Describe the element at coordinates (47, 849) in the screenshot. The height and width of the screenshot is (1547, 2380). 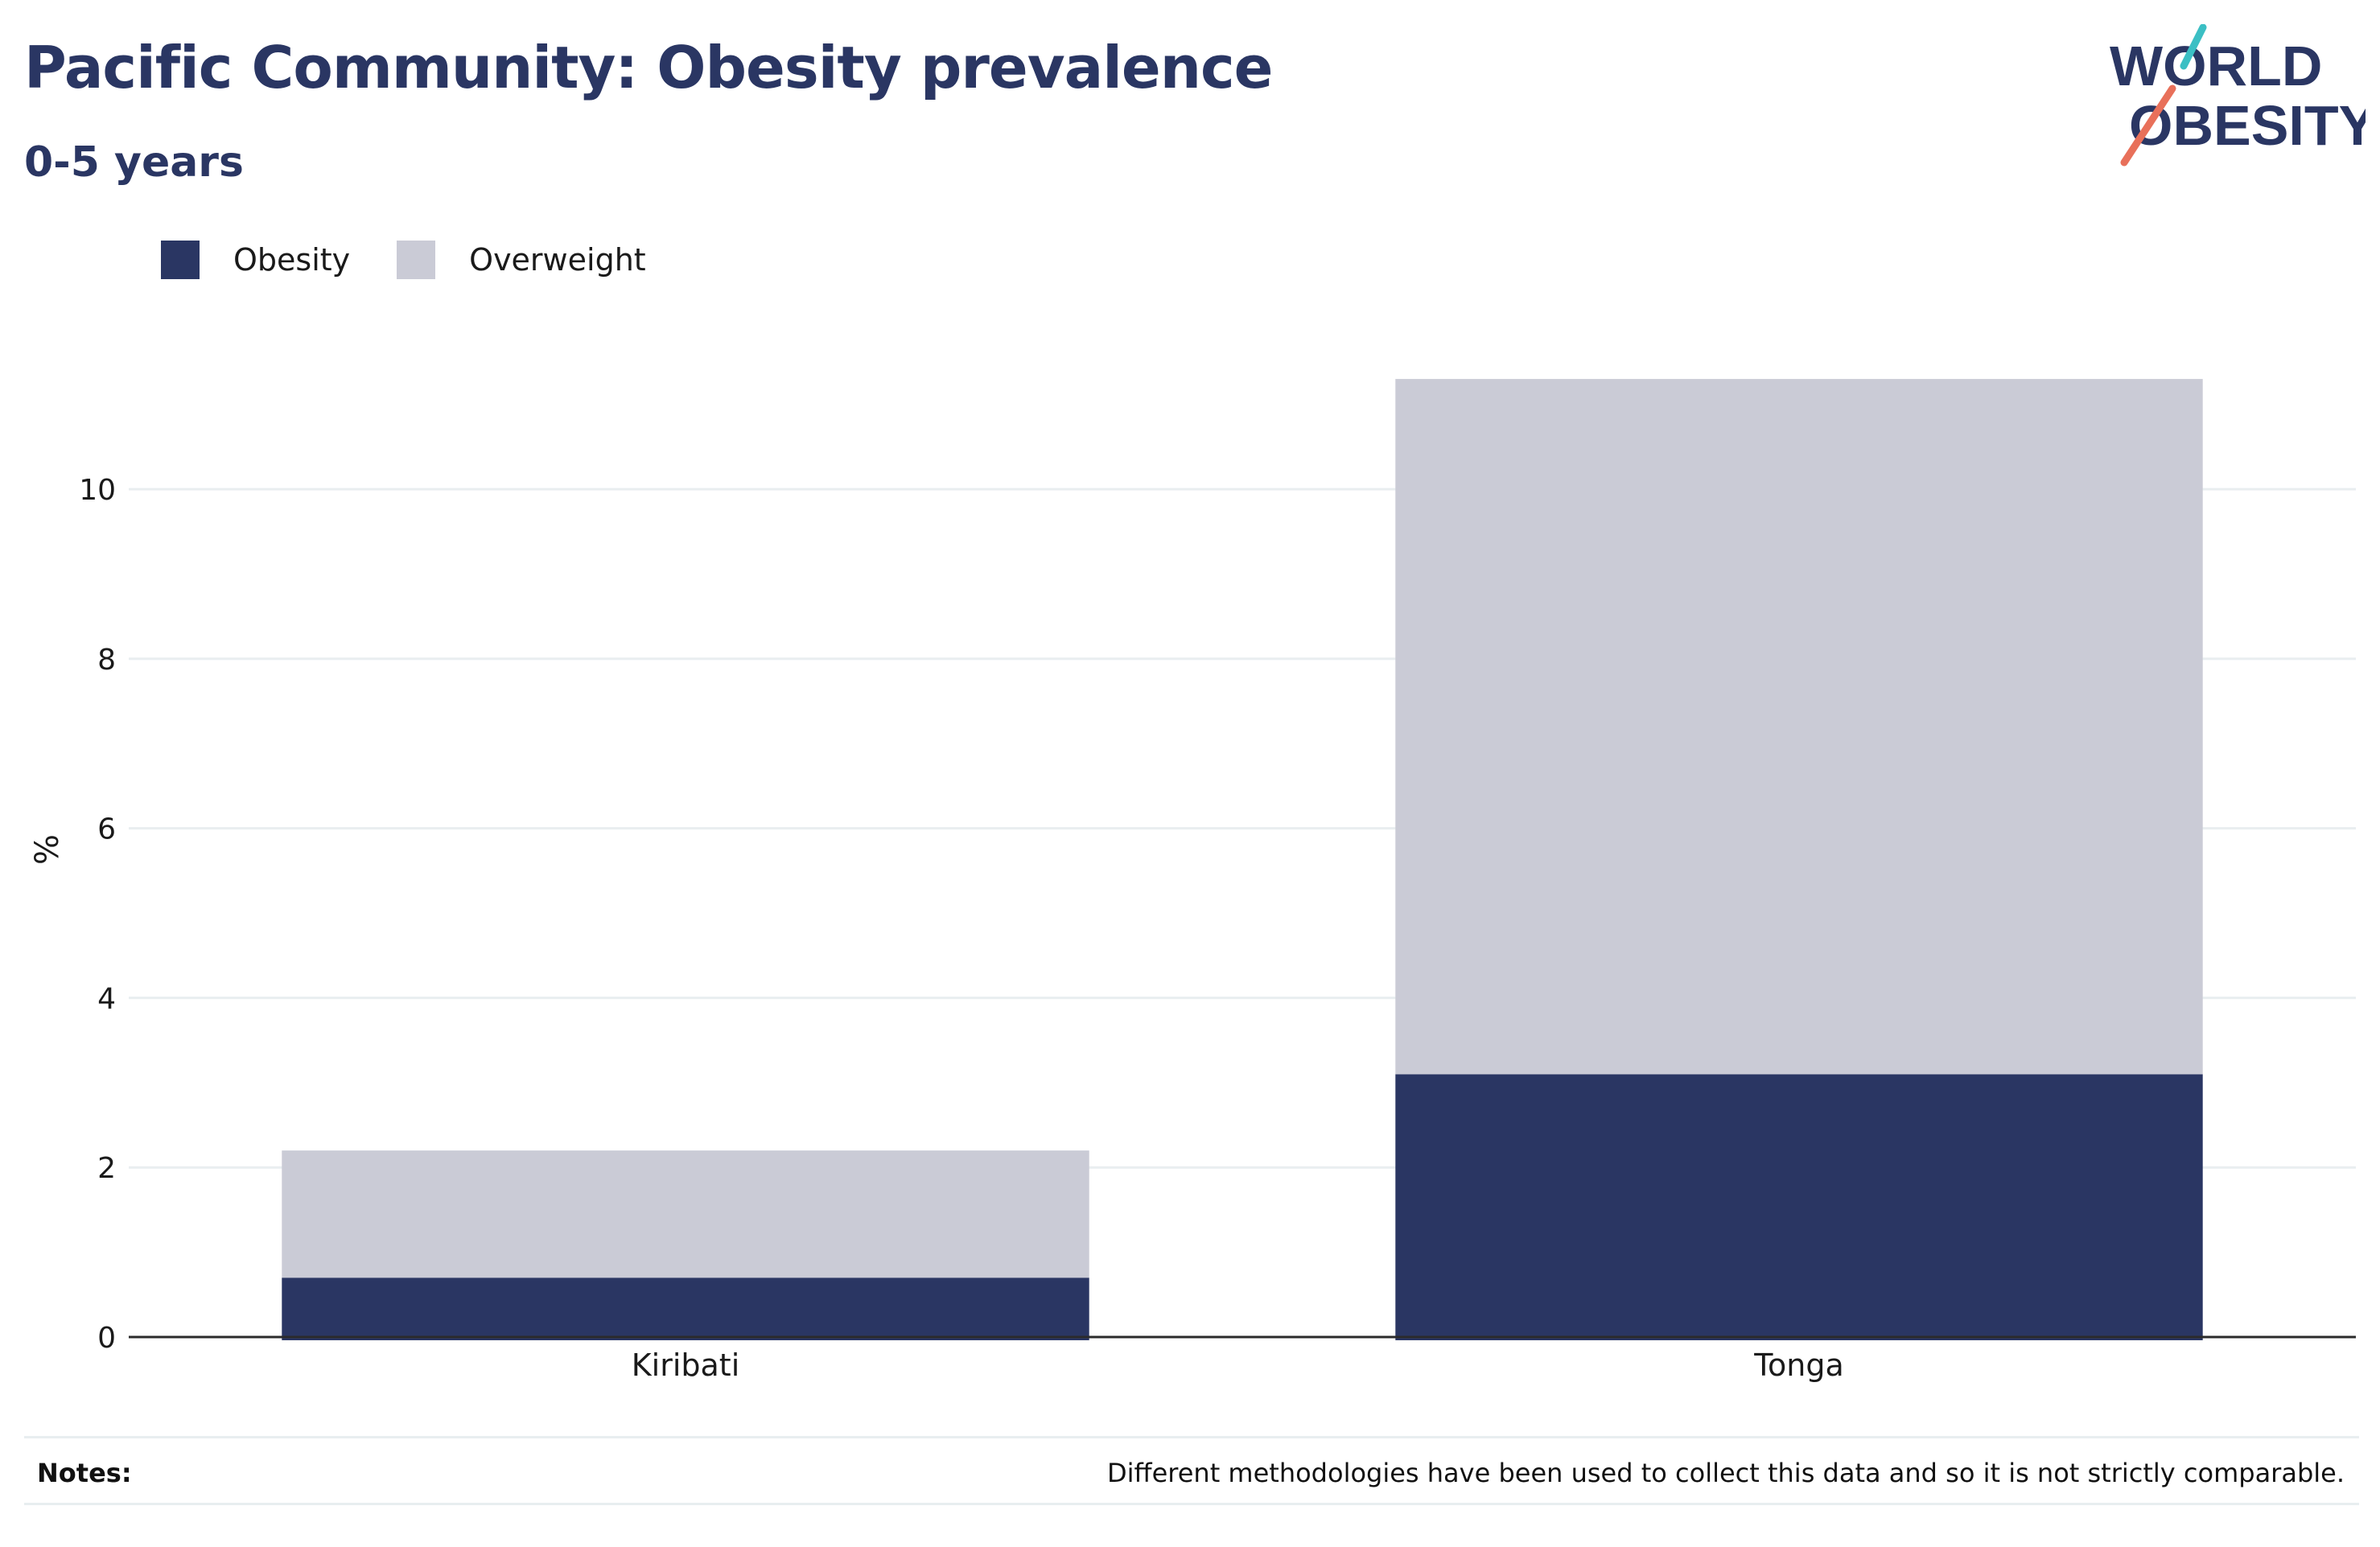
I see `y-axis-label: %` at that location.